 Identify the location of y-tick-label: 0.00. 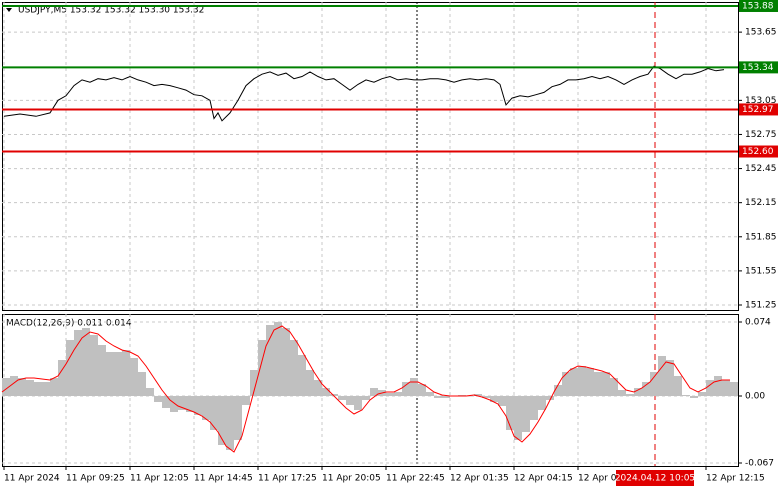
(755, 397).